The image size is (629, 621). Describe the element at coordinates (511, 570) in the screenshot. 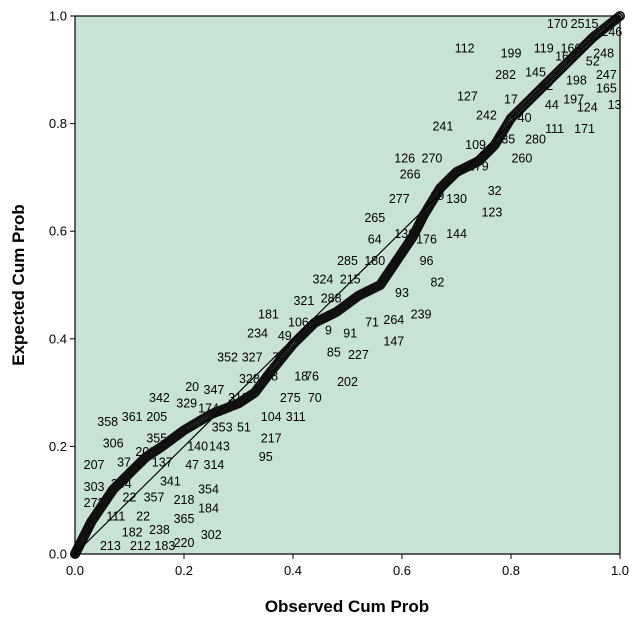

I see `x-tick-label: 0.8` at that location.